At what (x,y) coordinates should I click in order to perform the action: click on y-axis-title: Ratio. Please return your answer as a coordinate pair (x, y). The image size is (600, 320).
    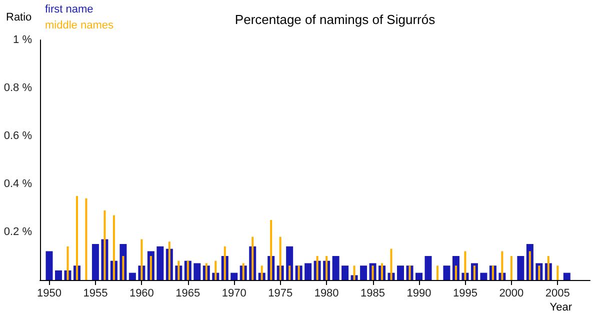
    Looking at the image, I should click on (19, 18).